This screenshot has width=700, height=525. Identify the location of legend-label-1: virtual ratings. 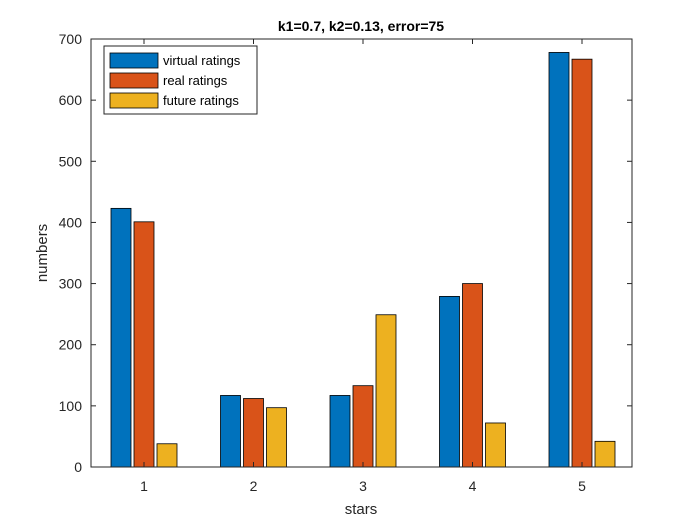
(202, 60).